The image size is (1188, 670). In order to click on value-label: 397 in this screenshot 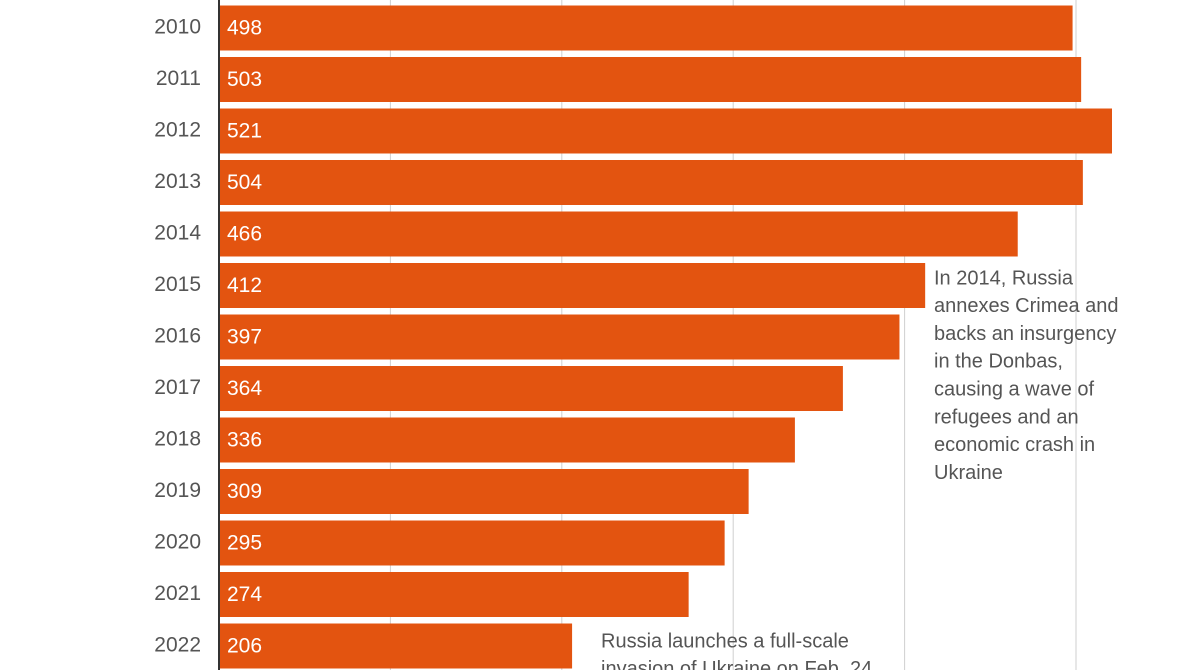, I will do `click(244, 337)`.